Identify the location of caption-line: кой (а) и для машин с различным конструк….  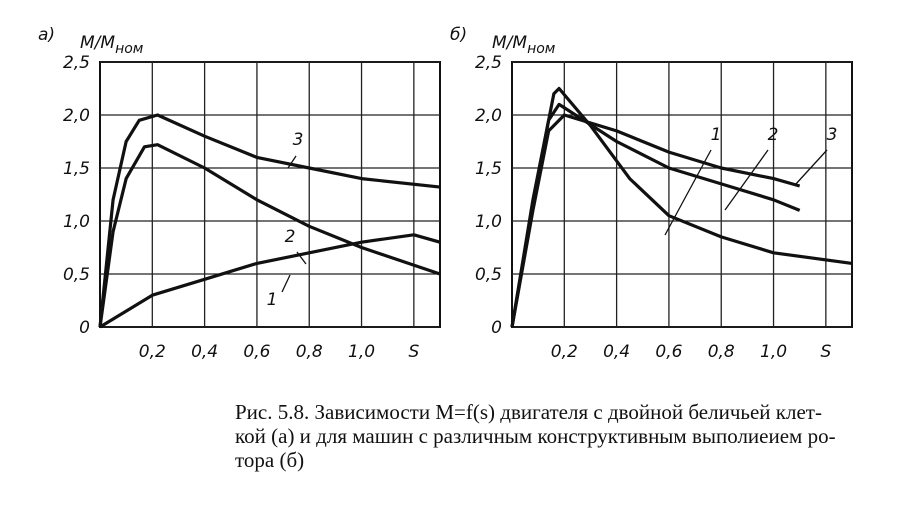
(535, 436).